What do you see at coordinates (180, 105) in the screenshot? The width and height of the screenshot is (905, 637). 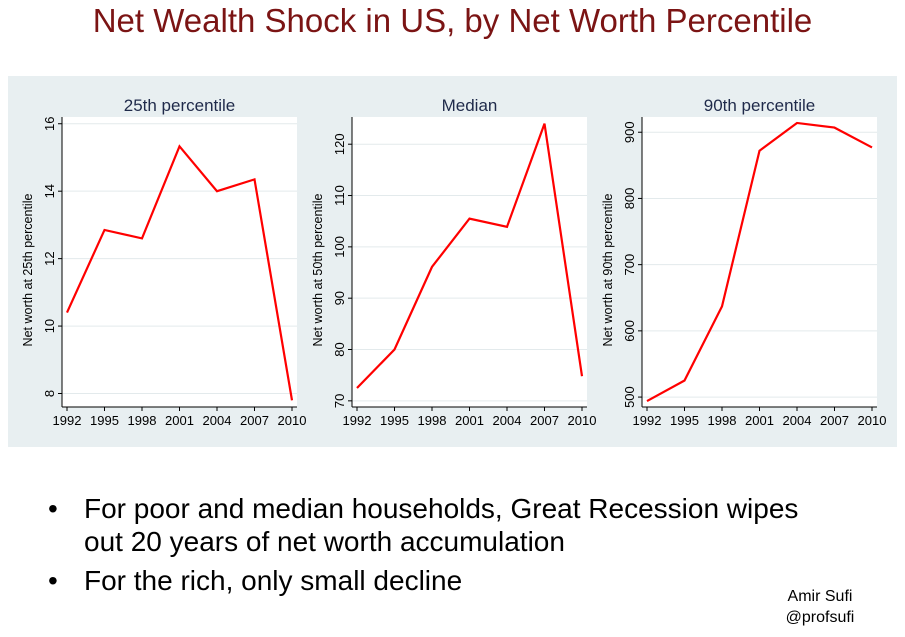 I see `chart-title: 25th percentile` at bounding box center [180, 105].